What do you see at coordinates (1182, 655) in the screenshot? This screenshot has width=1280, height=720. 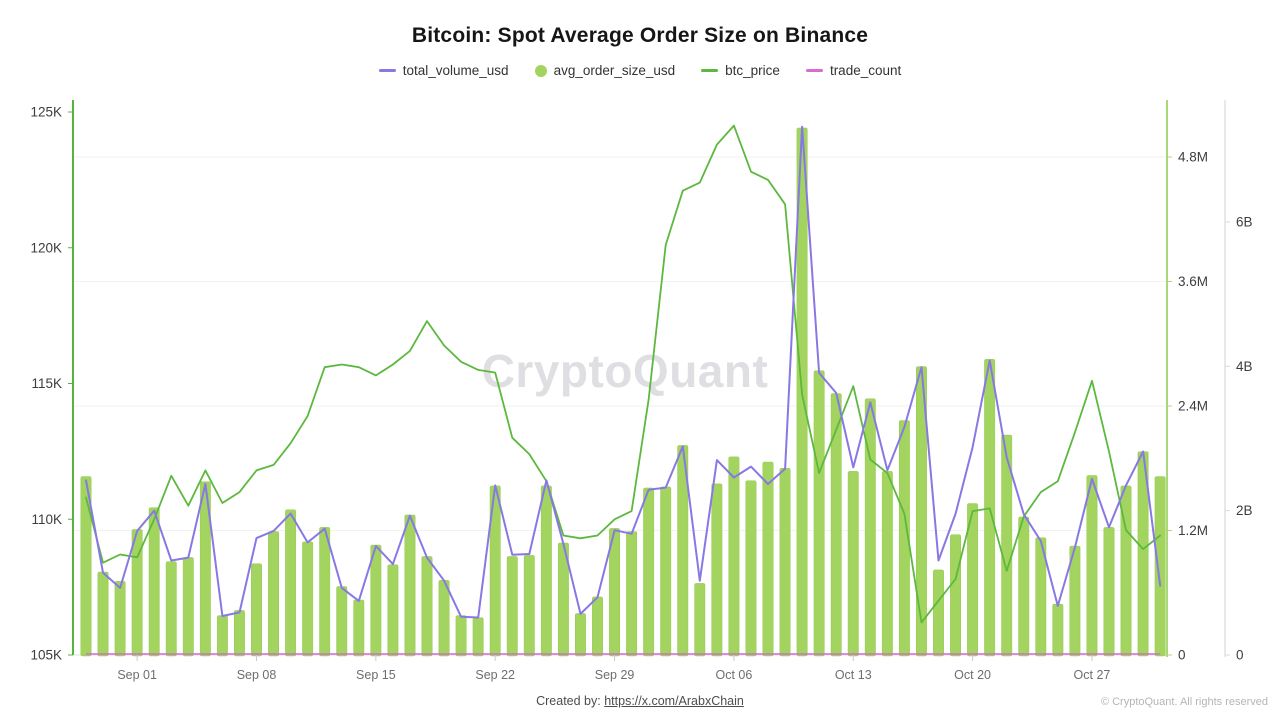 I see `order-size-axis-tick-label: 0` at bounding box center [1182, 655].